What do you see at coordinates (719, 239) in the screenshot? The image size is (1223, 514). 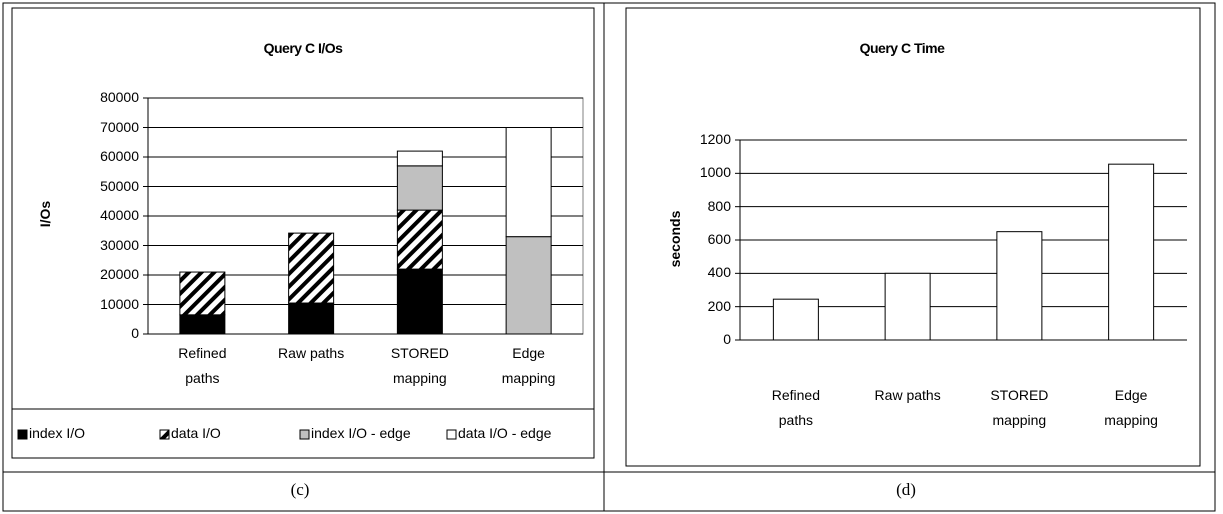 I see `y-tick-label: 600` at bounding box center [719, 239].